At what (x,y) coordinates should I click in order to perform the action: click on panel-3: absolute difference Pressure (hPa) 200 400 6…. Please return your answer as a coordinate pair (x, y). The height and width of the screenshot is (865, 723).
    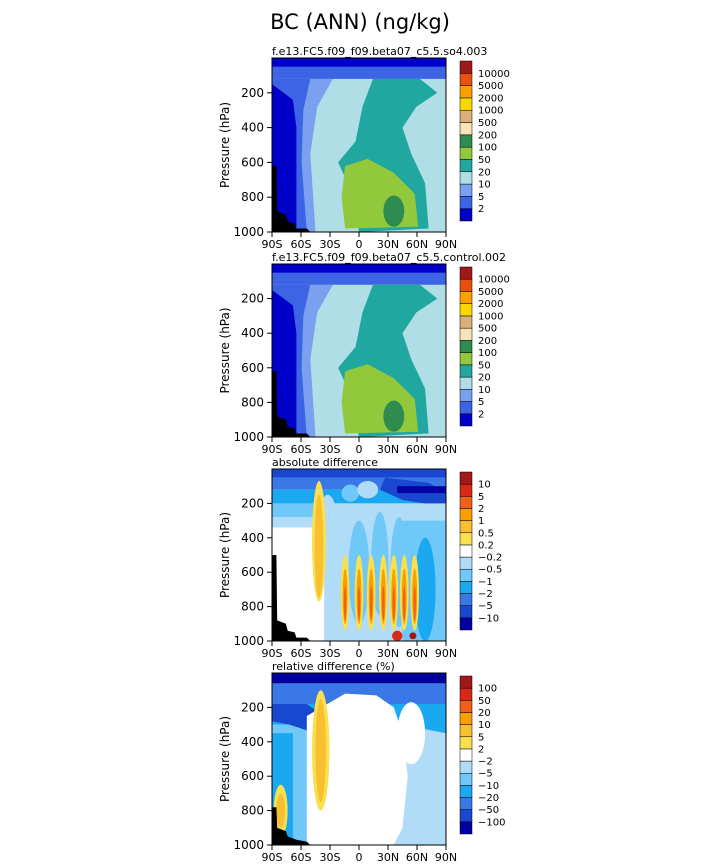
    Looking at the image, I should click on (360, 558).